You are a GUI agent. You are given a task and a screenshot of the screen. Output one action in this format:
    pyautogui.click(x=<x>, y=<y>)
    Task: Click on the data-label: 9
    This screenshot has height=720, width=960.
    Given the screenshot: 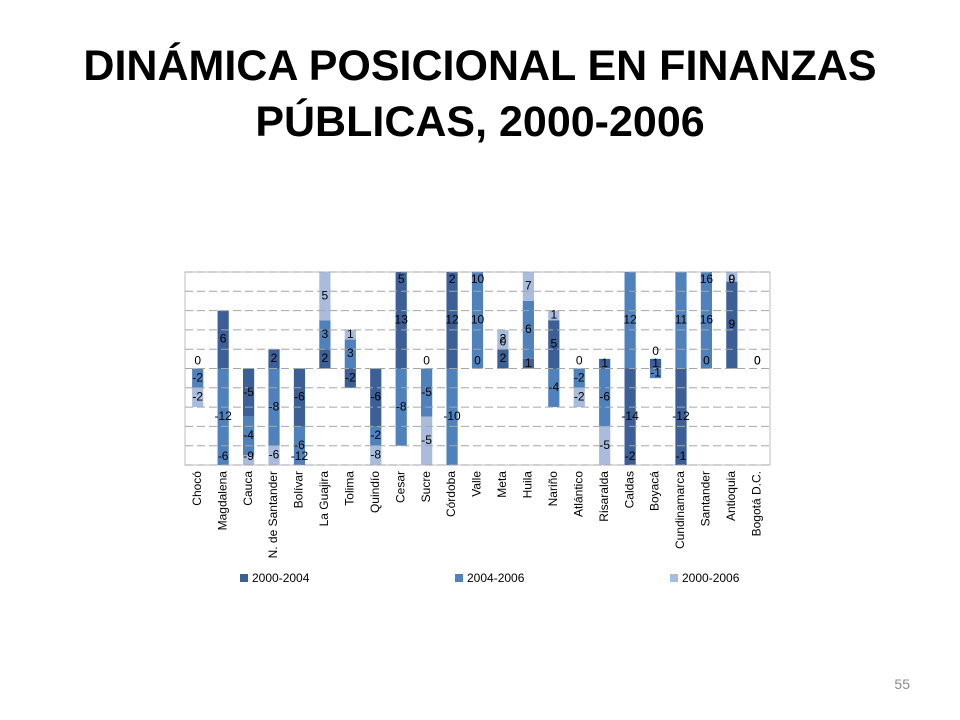 What is the action you would take?
    pyautogui.click(x=732, y=324)
    